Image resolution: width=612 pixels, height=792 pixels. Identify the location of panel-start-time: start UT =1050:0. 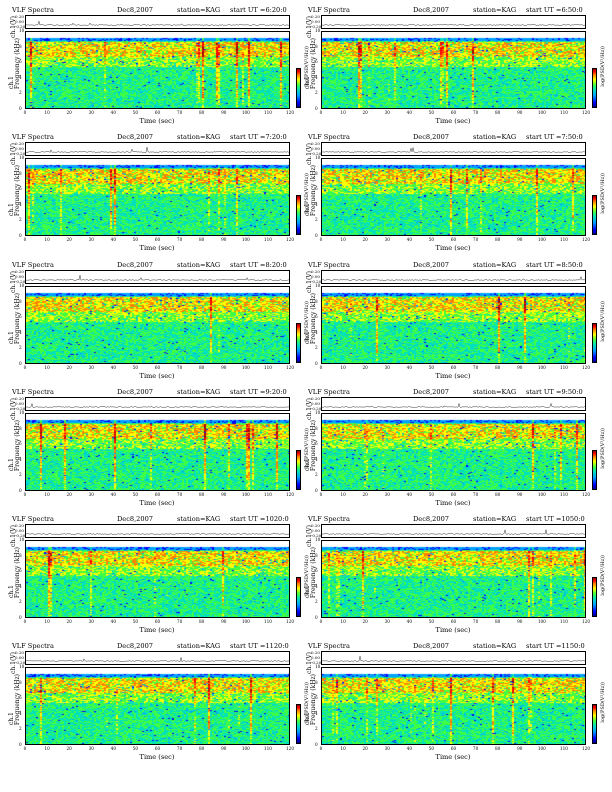
(555, 519).